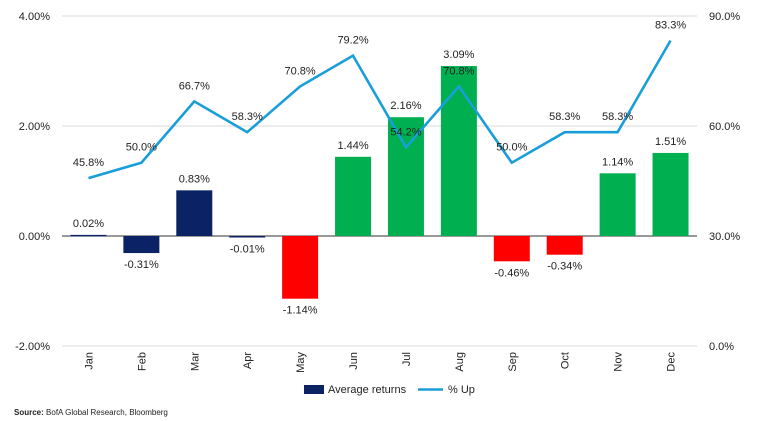 Image resolution: width=757 pixels, height=421 pixels. I want to click on x-tick-label: Sep, so click(513, 362).